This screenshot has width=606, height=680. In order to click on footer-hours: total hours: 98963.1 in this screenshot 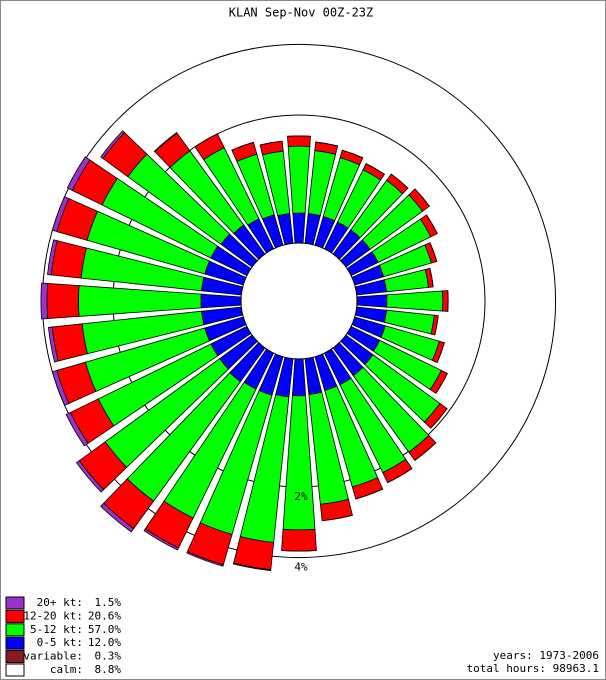, I will do `click(533, 668)`.